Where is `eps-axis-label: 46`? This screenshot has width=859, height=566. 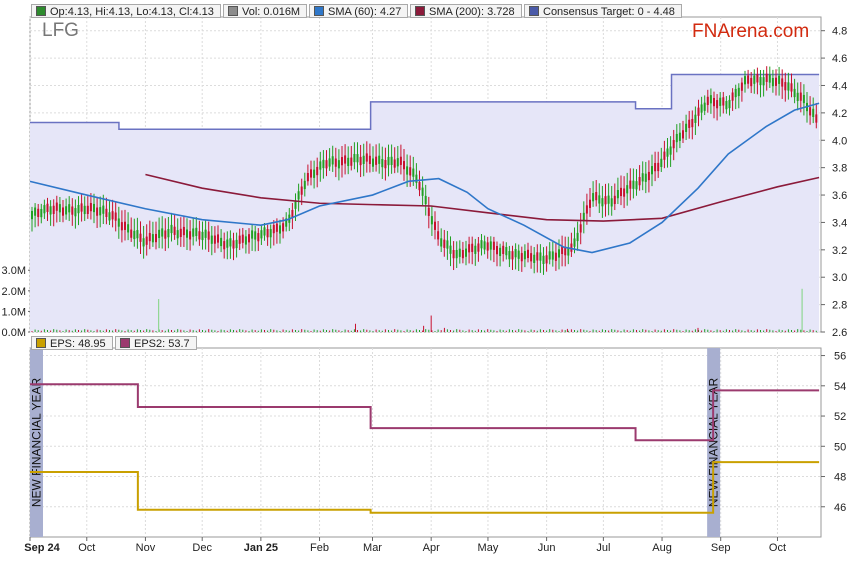
eps-axis-label: 46 is located at coordinates (840, 508).